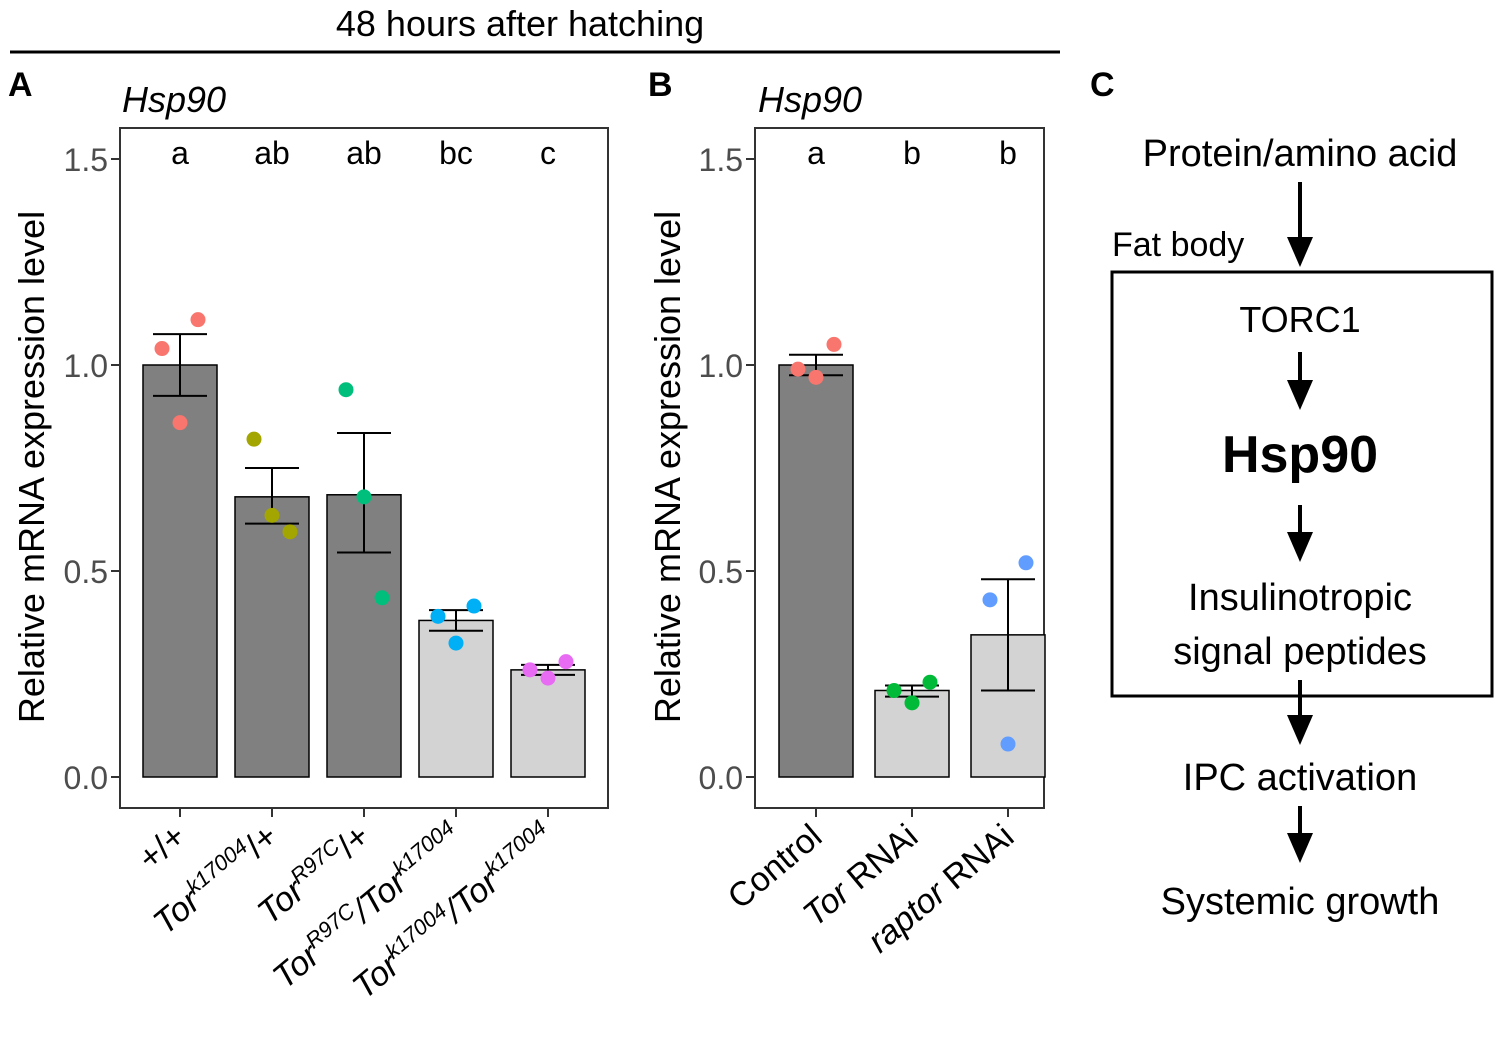  I want to click on x-tick-label: +/+, so click(162, 847).